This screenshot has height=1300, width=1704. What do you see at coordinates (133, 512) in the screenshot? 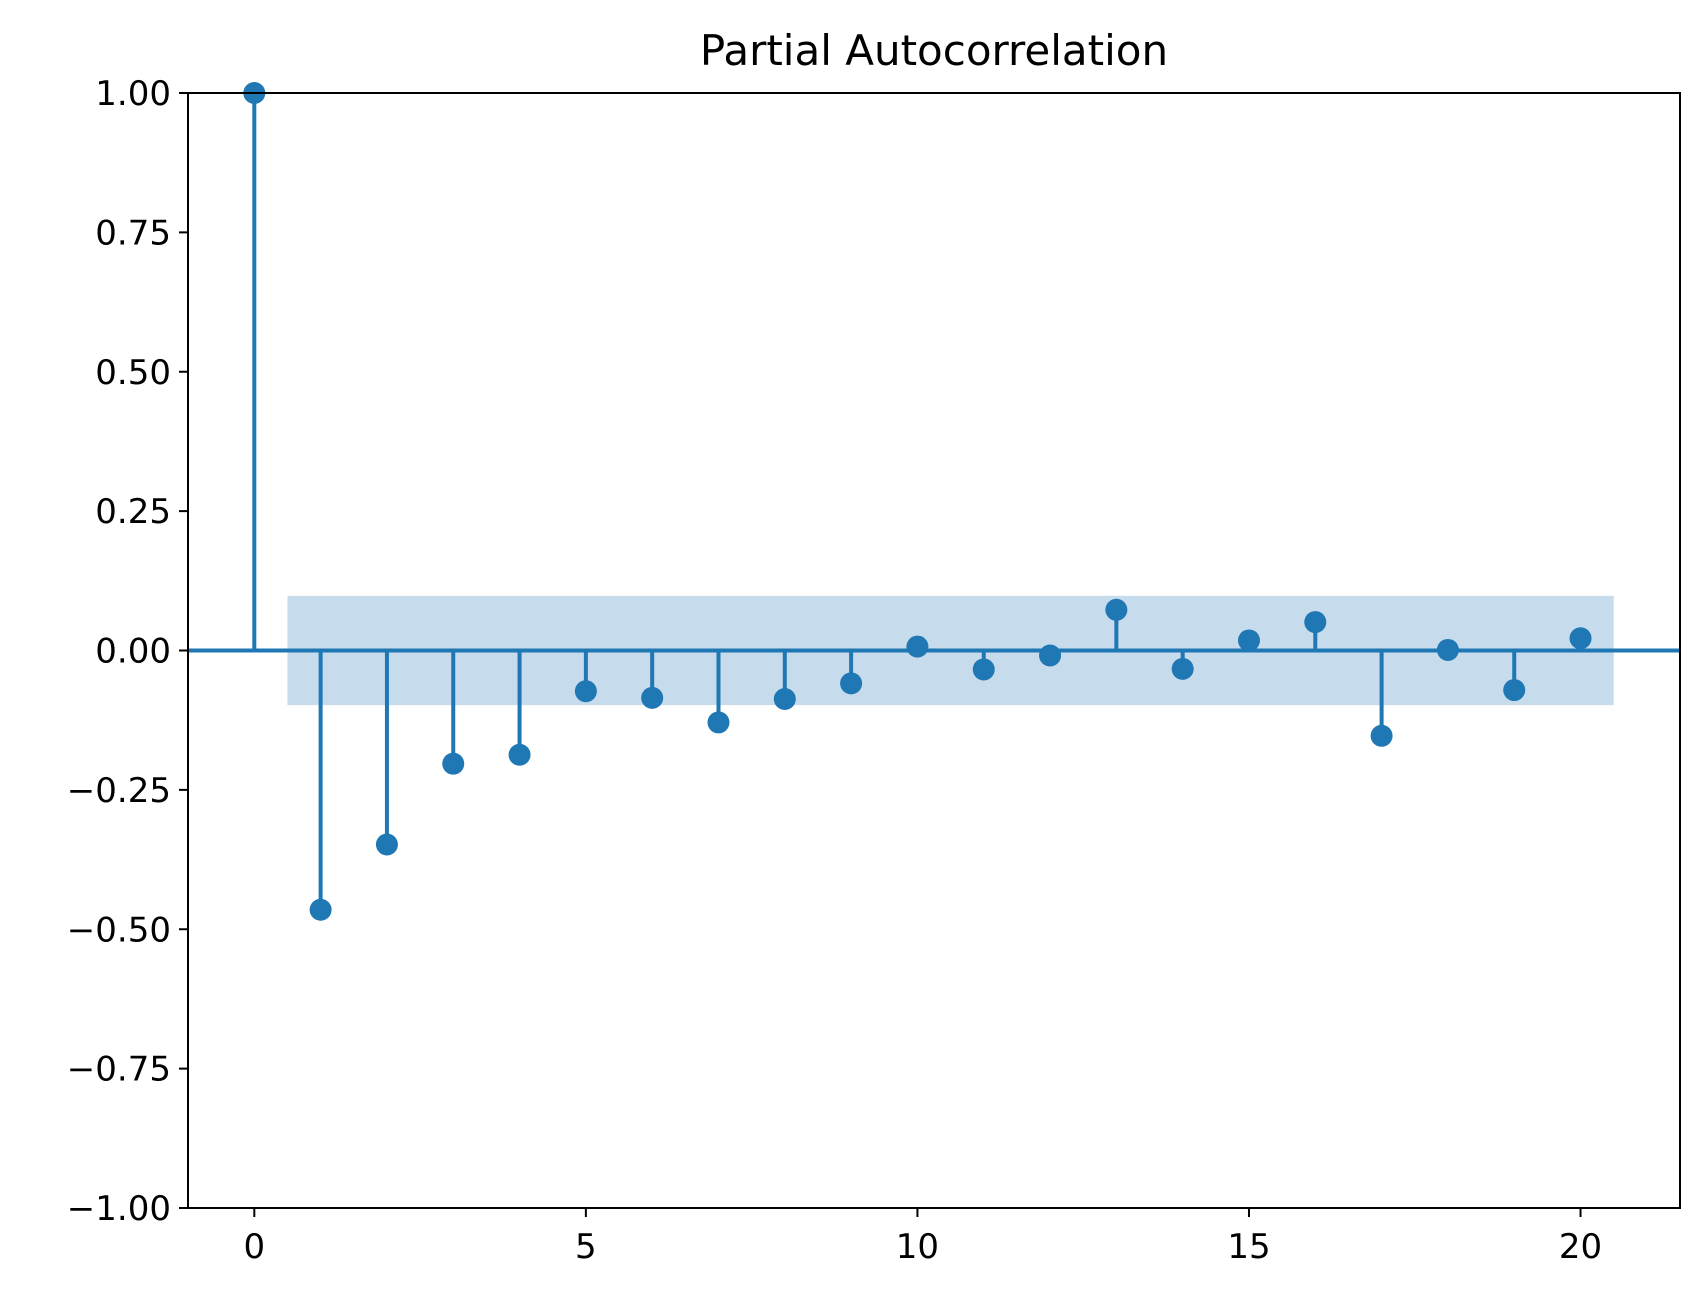
I see `y-tick-label: 0.25` at bounding box center [133, 512].